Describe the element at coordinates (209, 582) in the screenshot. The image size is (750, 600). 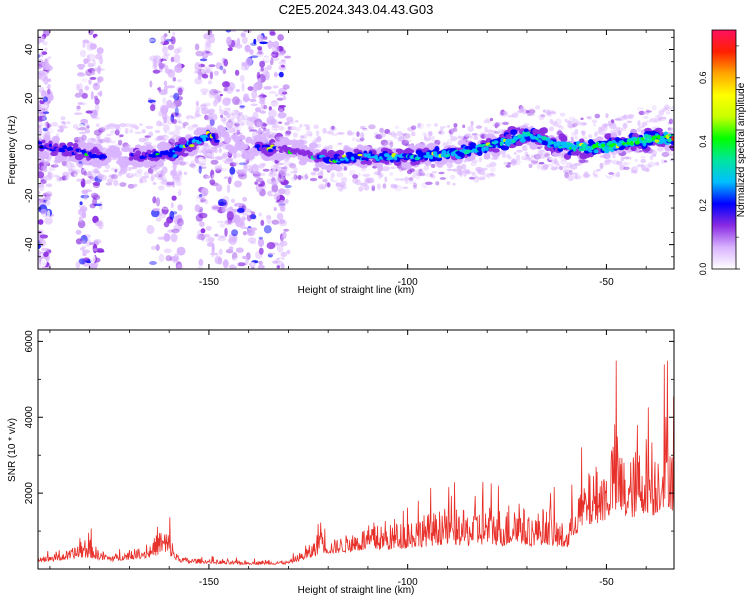
I see `x-tick-label: -150` at that location.